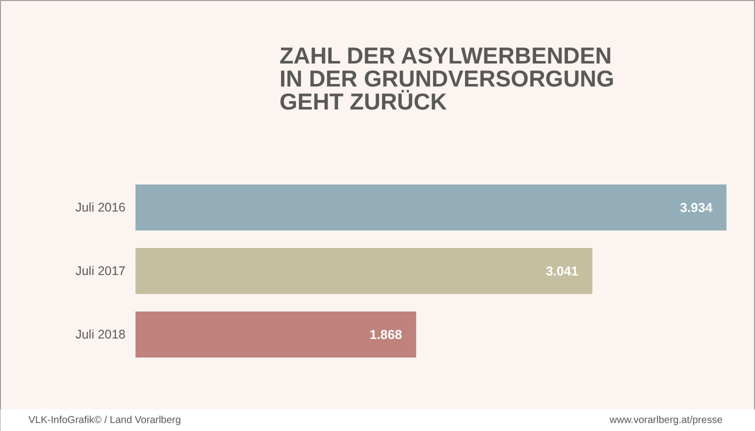 The image size is (755, 431). Describe the element at coordinates (100, 271) in the screenshot. I see `y-tick-label: Juli 2017` at that location.